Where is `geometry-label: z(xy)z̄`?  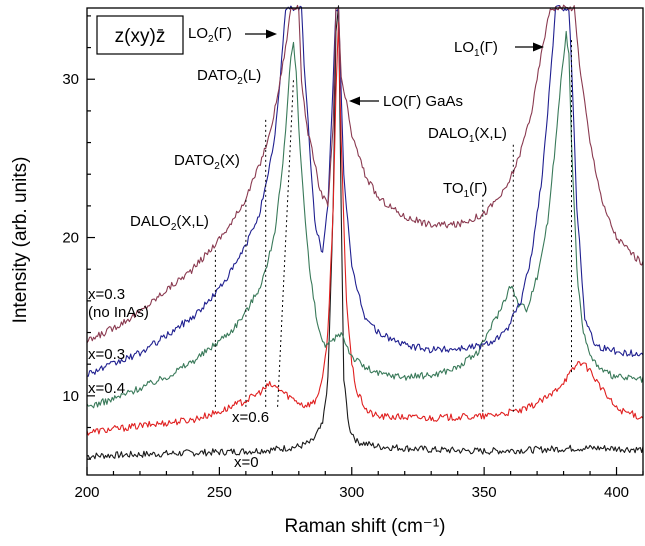
geometry-label: z(xy)z̄ is located at coordinates (140, 36).